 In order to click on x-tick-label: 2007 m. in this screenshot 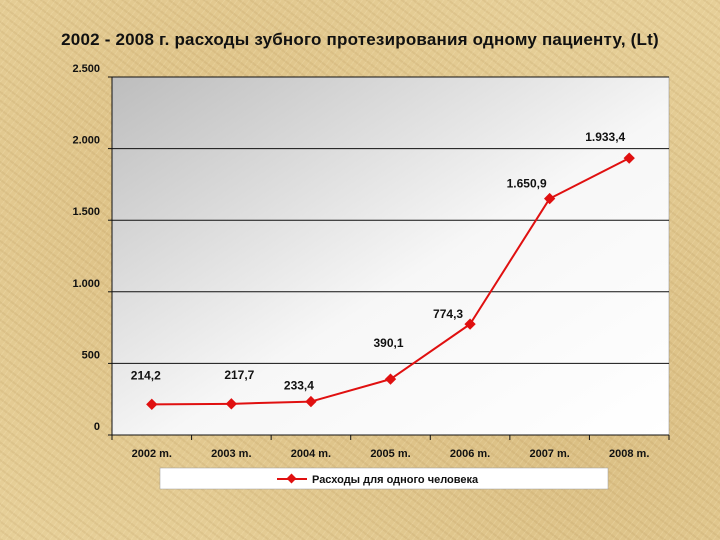, I will do `click(549, 454)`.